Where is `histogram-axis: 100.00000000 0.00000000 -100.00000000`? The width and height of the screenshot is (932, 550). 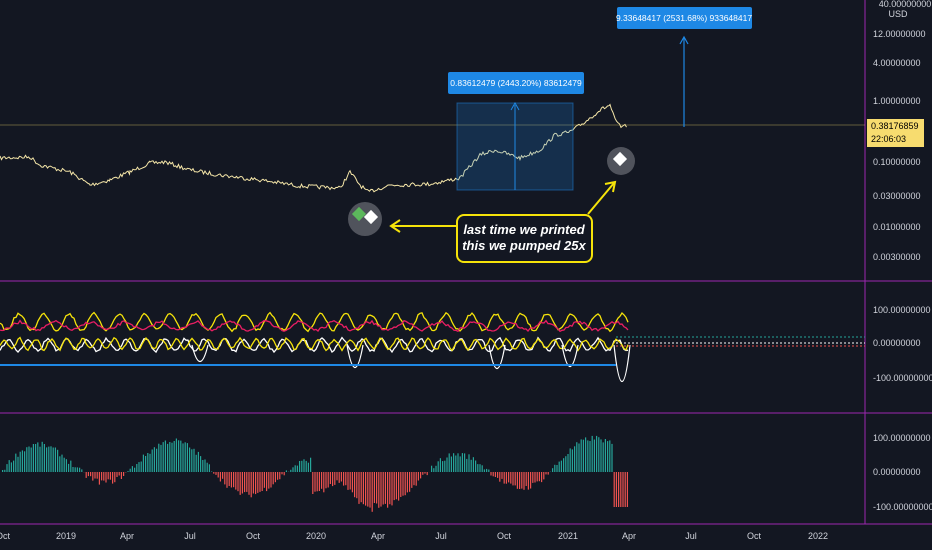
histogram-axis: 100.00000000 0.00000000 -100.00000000 is located at coordinates (902, 472).